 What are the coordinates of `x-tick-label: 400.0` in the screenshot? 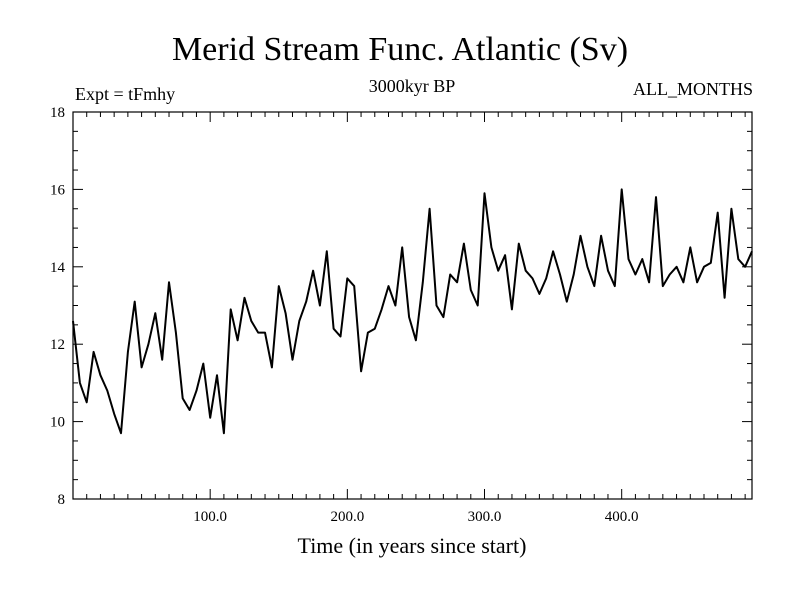 It's located at (622, 517).